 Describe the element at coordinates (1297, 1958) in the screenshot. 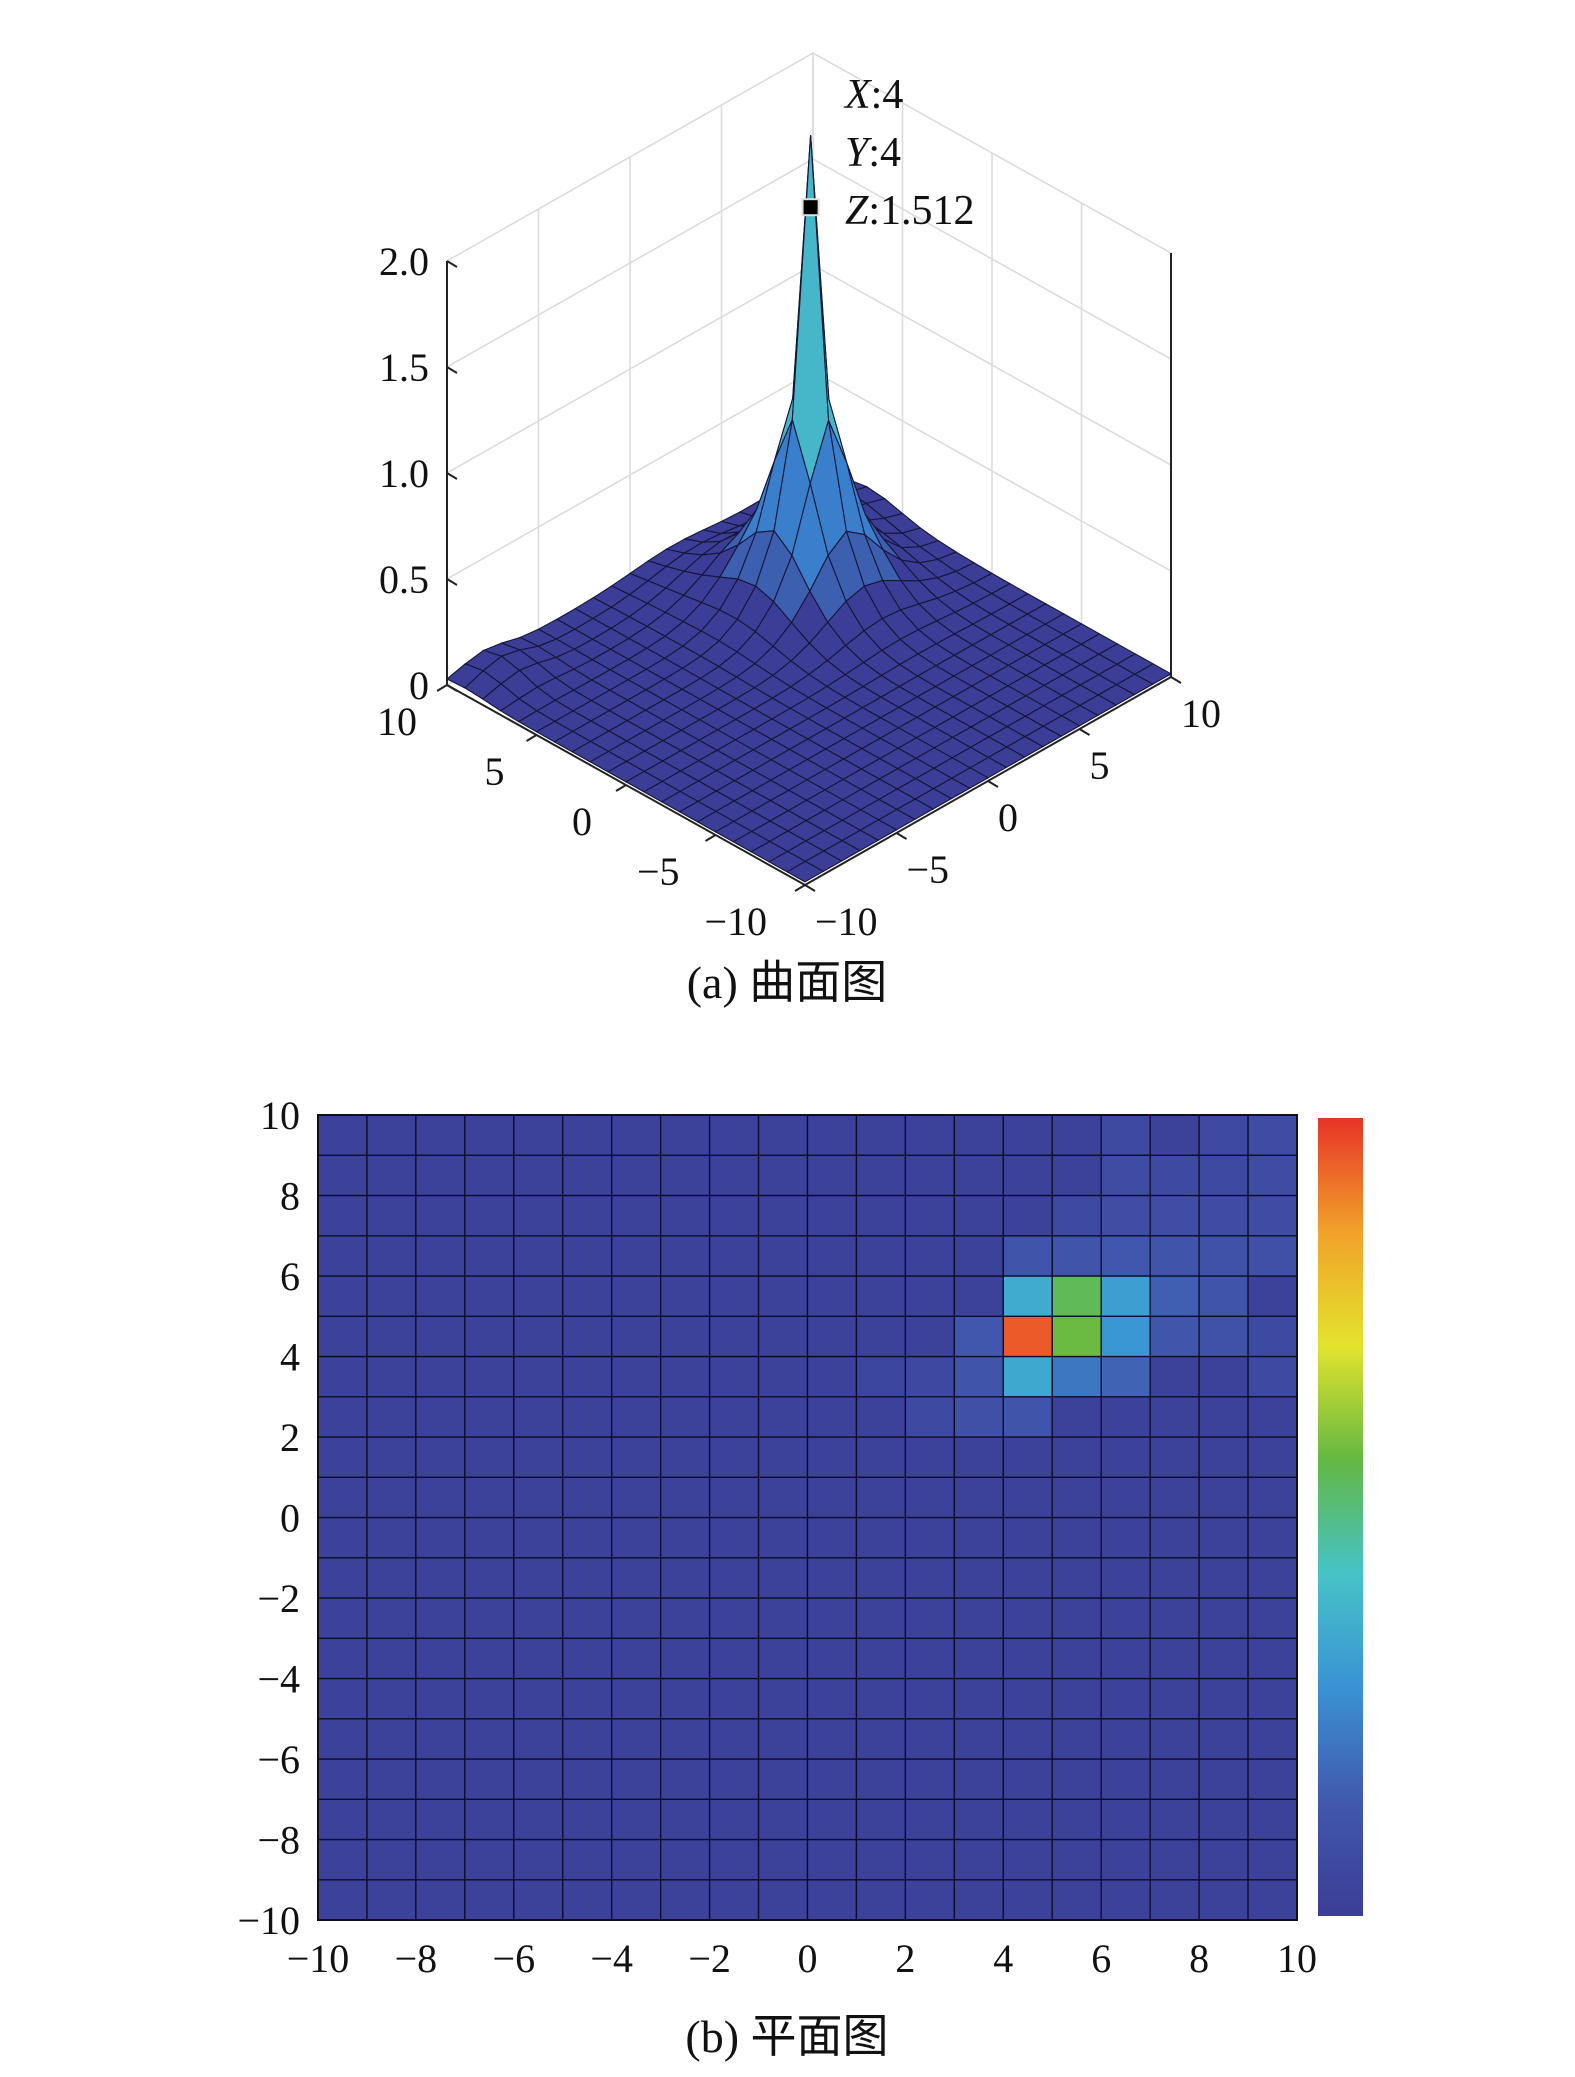

I see `heatmap-x-tick-label: 10` at that location.